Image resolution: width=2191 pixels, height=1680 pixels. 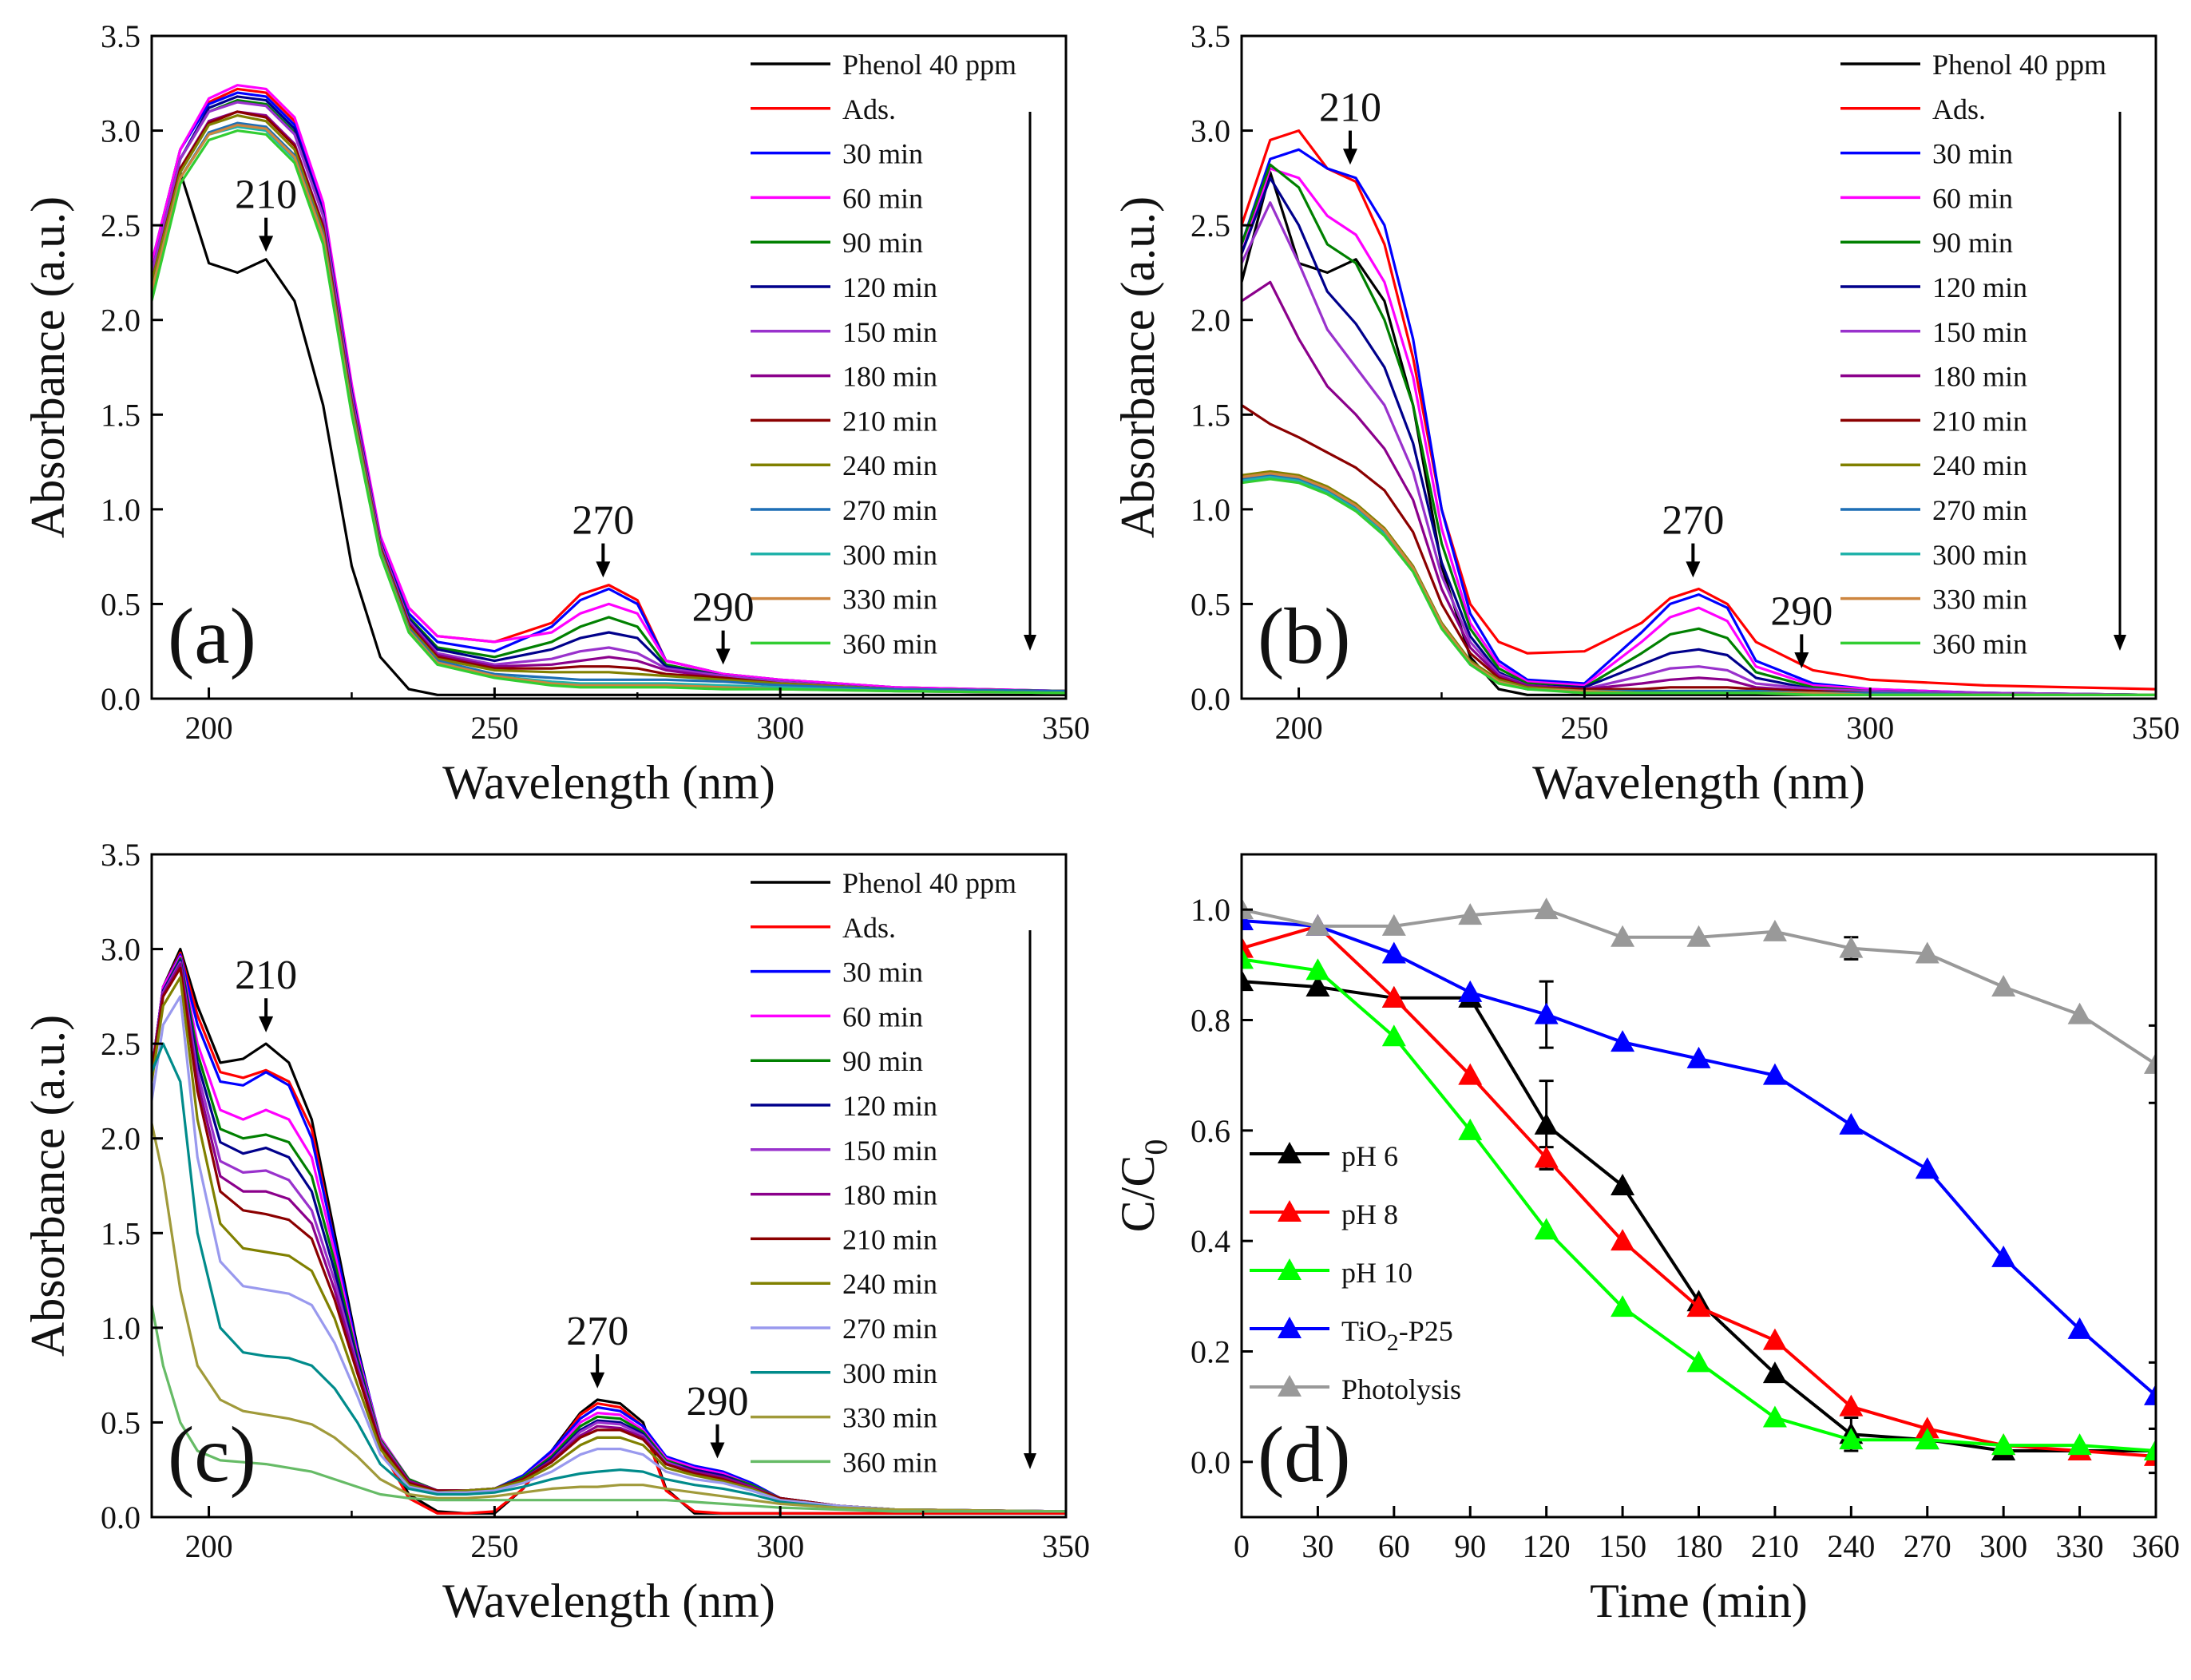 I want to click on y-tick-label: 0.4, so click(x=1210, y=1241).